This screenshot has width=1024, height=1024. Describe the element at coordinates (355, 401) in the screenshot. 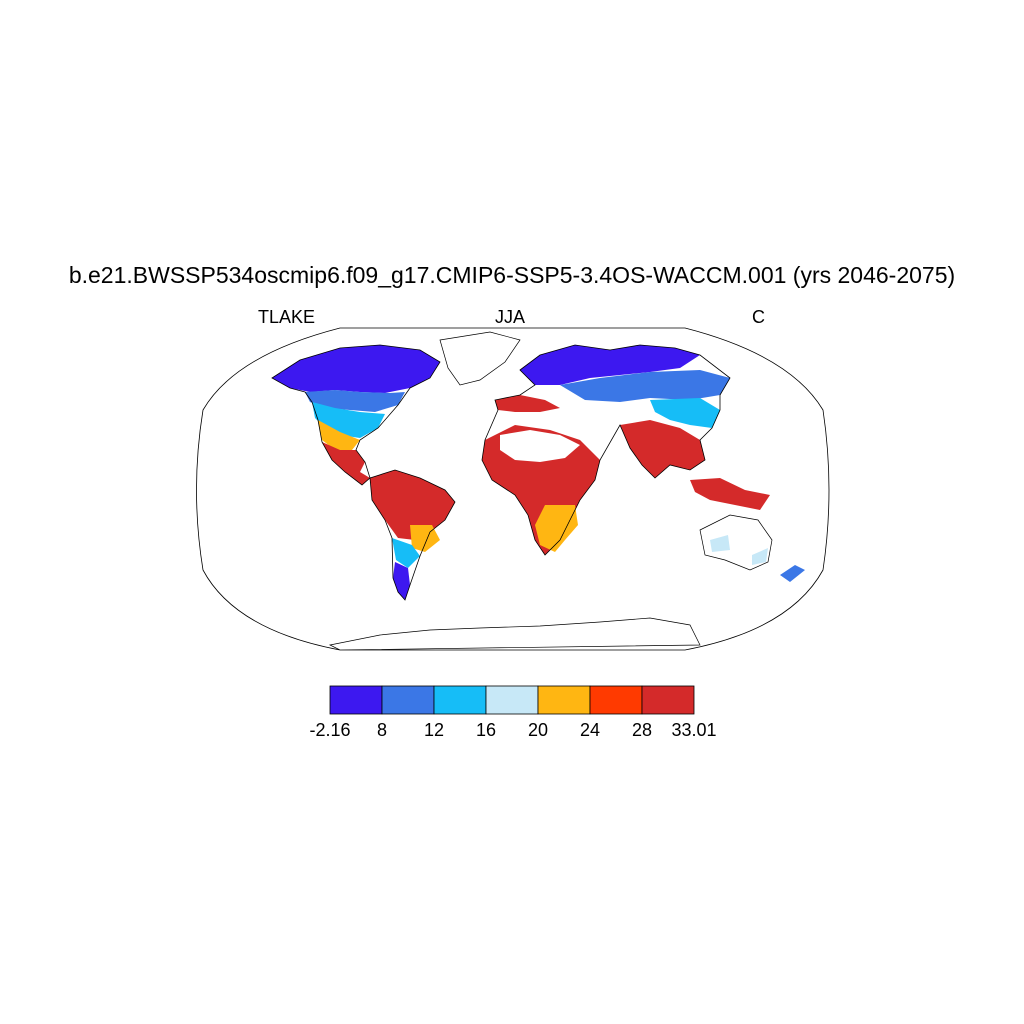

I see `north-america-mid` at that location.